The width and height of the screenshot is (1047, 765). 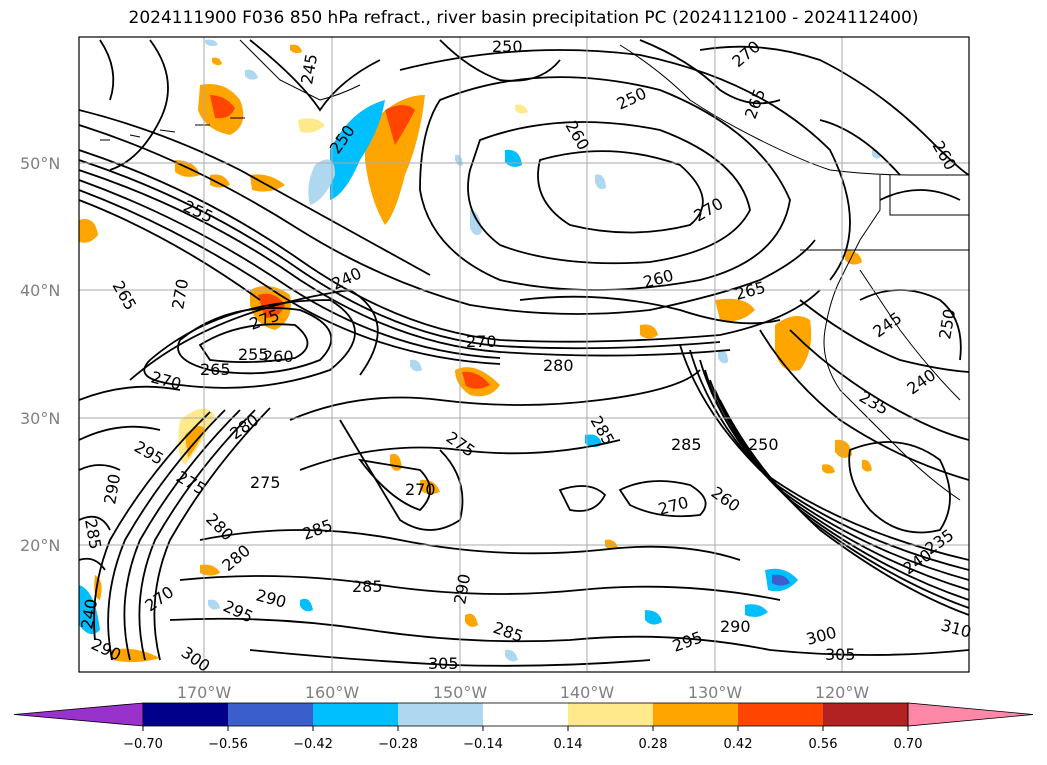 What do you see at coordinates (823, 744) in the screenshot?
I see `colorbar-tick-label: 0.56` at bounding box center [823, 744].